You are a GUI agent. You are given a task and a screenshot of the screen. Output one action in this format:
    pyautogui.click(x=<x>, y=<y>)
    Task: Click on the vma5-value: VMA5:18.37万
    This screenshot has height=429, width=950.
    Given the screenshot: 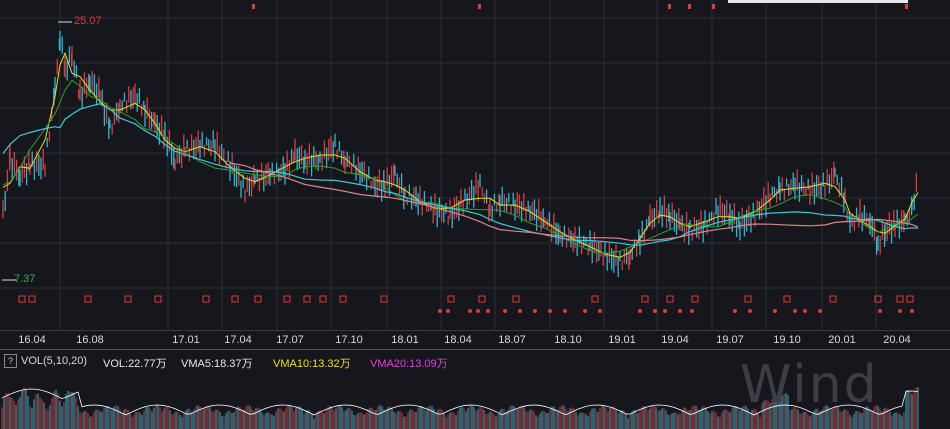 What is the action you would take?
    pyautogui.click(x=217, y=364)
    